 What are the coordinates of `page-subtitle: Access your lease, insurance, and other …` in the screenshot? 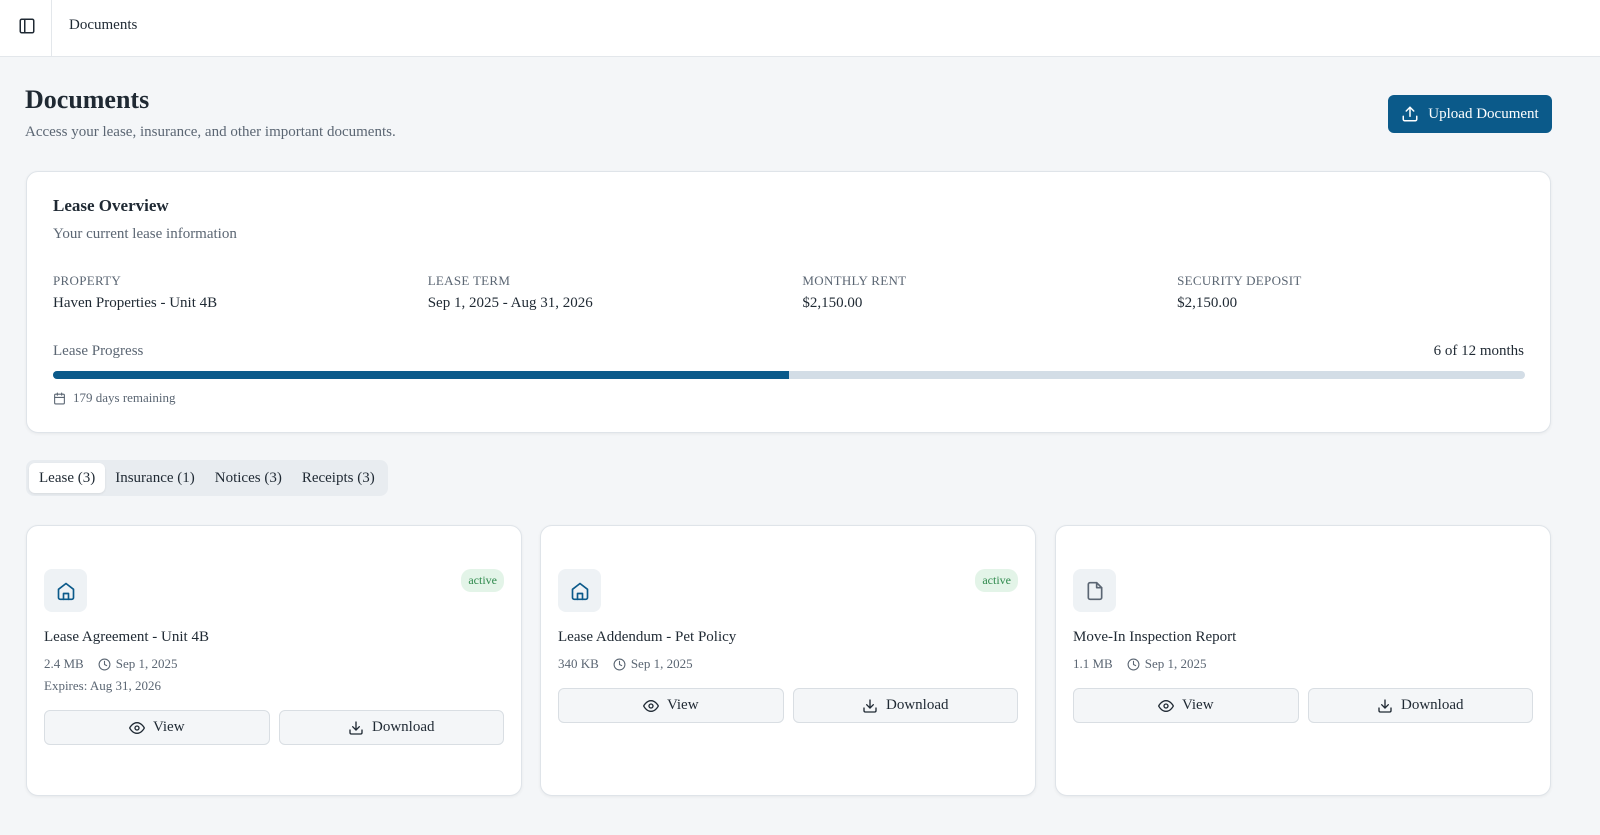 It's located at (210, 132).